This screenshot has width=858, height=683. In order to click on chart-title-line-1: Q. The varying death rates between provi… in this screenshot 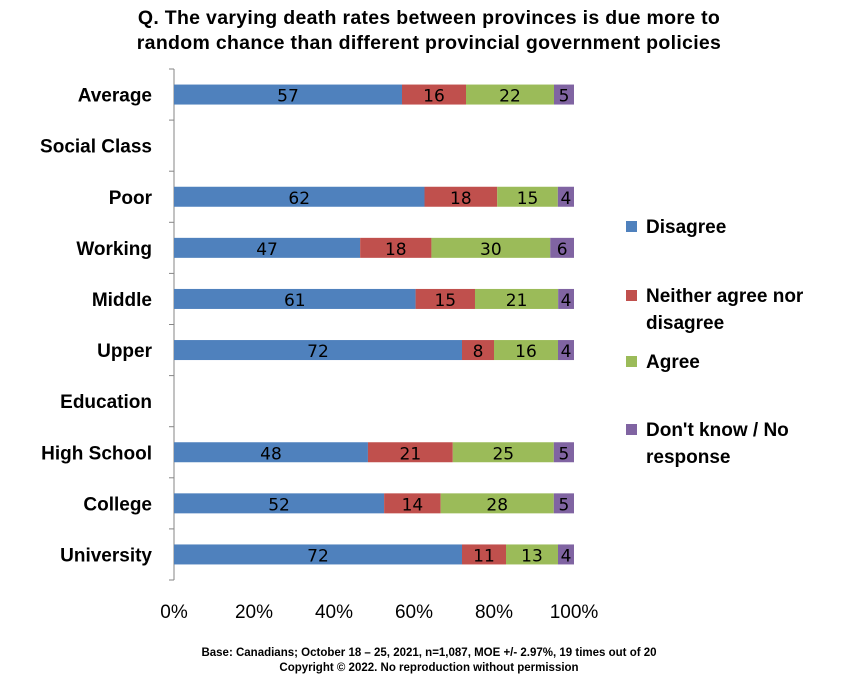, I will do `click(429, 18)`.